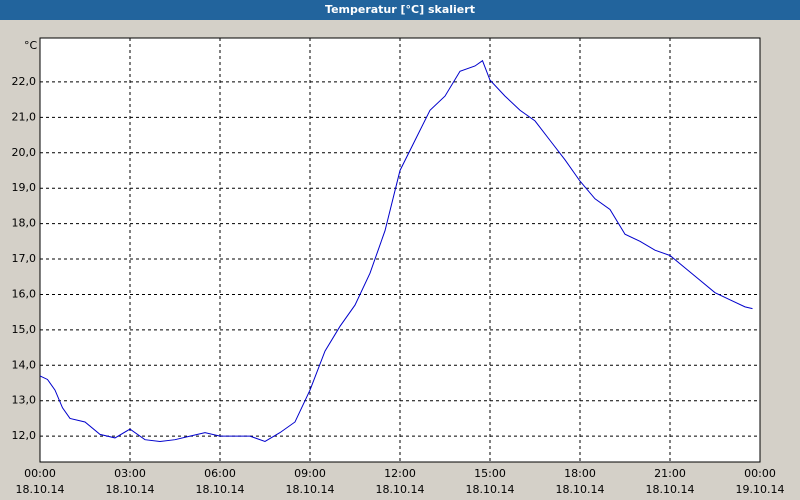 This screenshot has width=800, height=500. What do you see at coordinates (24, 400) in the screenshot?
I see `y-tick-label: 13,0` at bounding box center [24, 400].